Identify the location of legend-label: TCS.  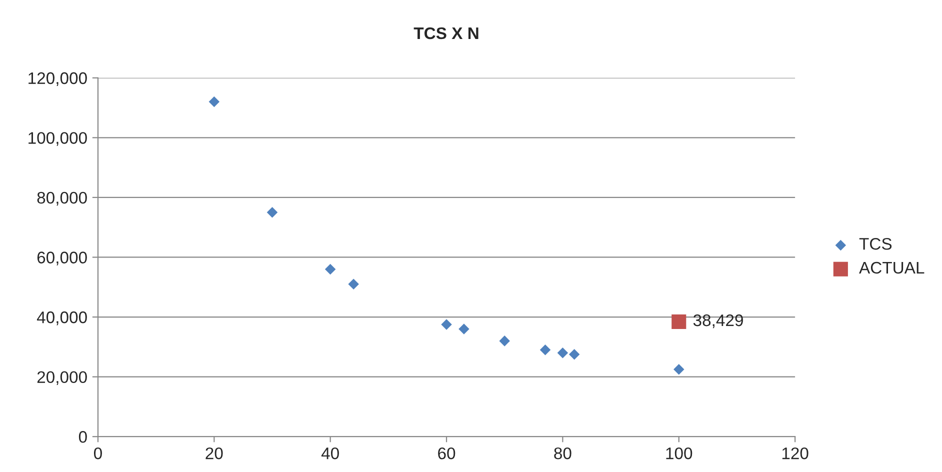
(875, 244).